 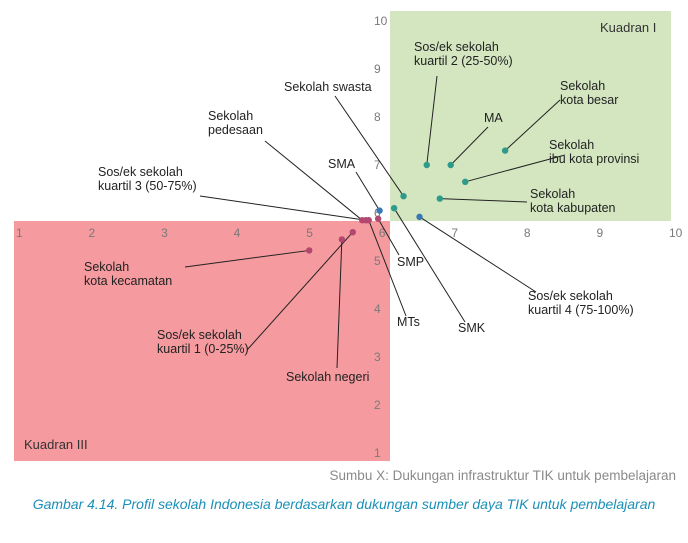 What do you see at coordinates (309, 233) in the screenshot?
I see `x-tick-label: 5` at bounding box center [309, 233].